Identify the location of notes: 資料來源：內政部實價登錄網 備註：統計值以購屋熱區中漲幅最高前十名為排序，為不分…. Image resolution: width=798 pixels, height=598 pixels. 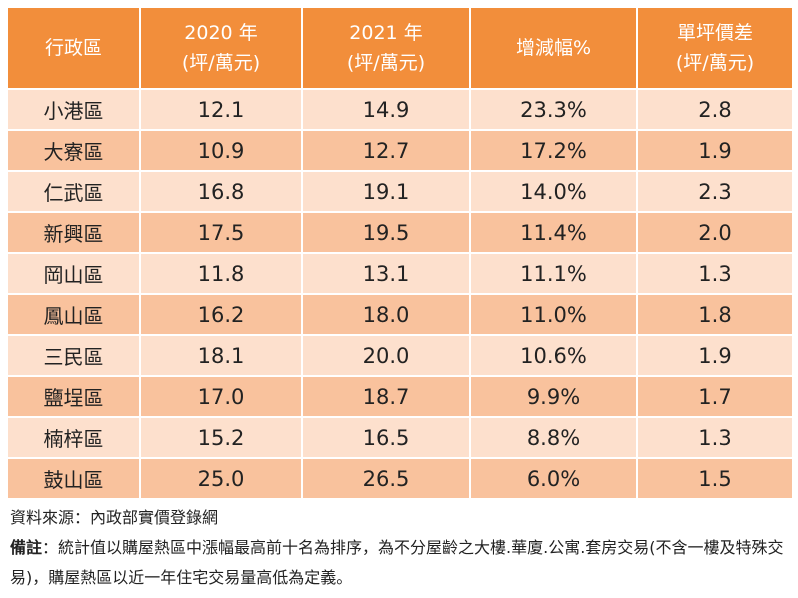
(400, 548).